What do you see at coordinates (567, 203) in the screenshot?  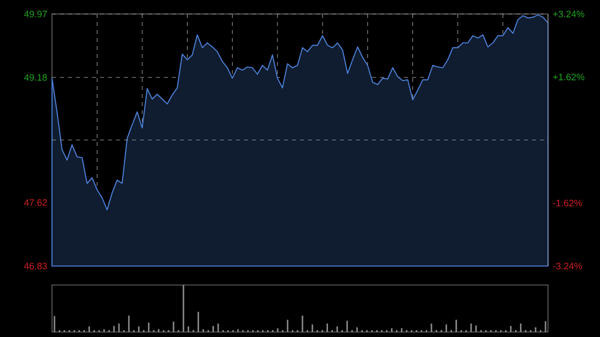 I see `y2-tick-label: -1.62%` at bounding box center [567, 203].